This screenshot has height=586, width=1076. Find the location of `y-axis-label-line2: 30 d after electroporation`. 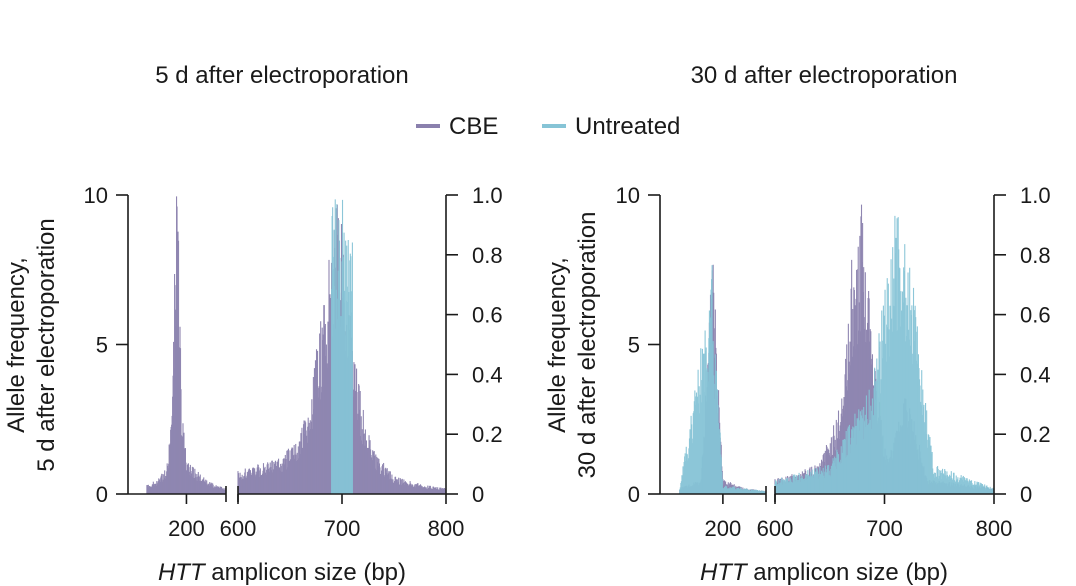

y-axis-label-line2: 30 d after electroporation is located at coordinates (587, 345).